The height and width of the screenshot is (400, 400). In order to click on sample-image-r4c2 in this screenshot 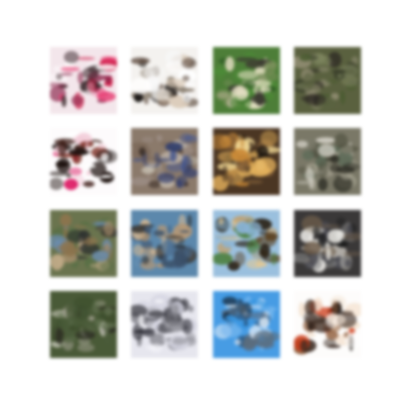, I will do `click(165, 324)`.